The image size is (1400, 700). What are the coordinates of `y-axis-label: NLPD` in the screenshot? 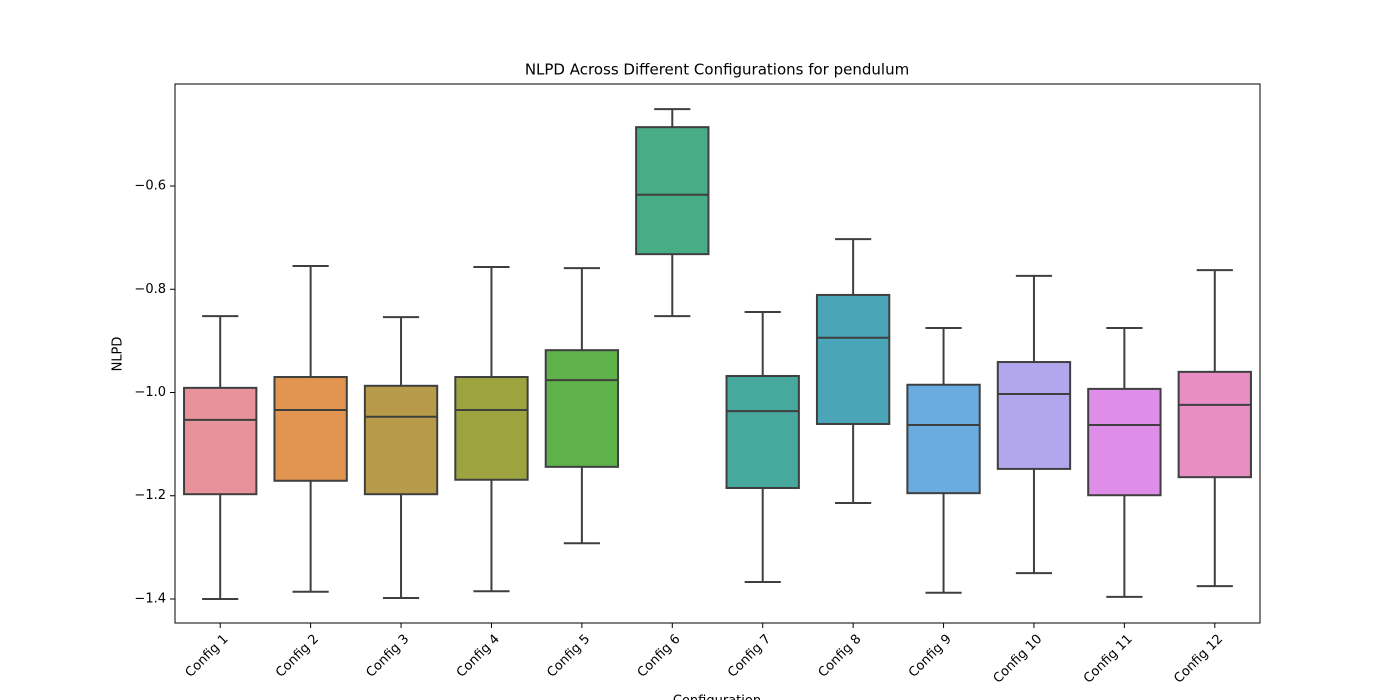 It's located at (118, 354).